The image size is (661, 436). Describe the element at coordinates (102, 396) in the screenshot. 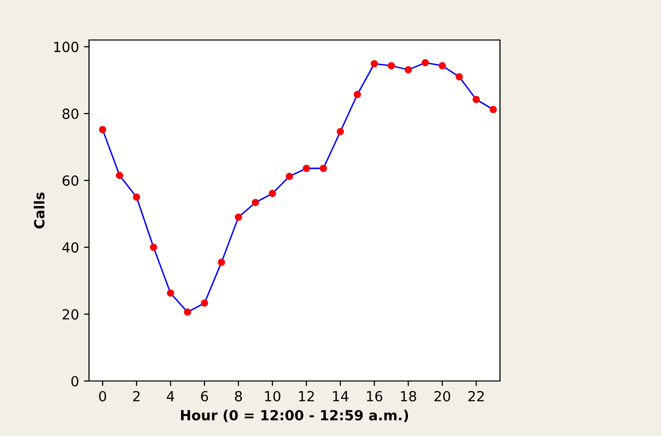

I see `x-tick-label: 0` at that location.